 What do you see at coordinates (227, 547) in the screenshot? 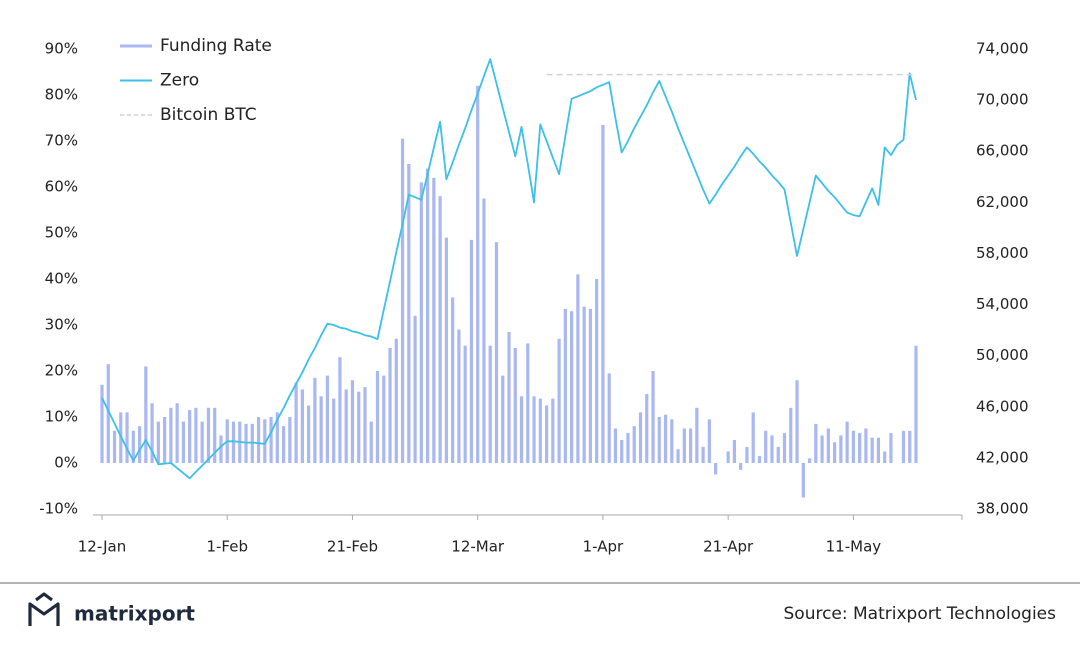
I see `x-tick-label: 1-Feb` at bounding box center [227, 547].